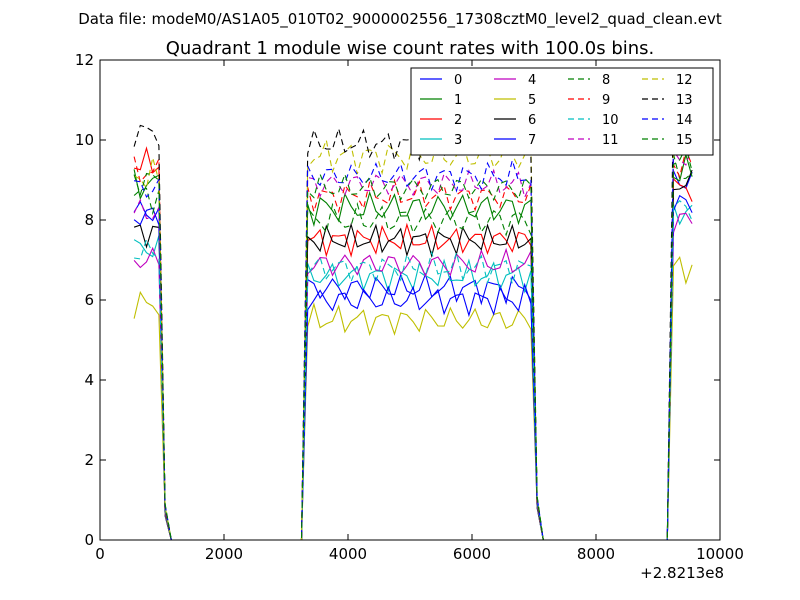  Describe the element at coordinates (348, 554) in the screenshot. I see `x-tick-label: 4000` at that location.